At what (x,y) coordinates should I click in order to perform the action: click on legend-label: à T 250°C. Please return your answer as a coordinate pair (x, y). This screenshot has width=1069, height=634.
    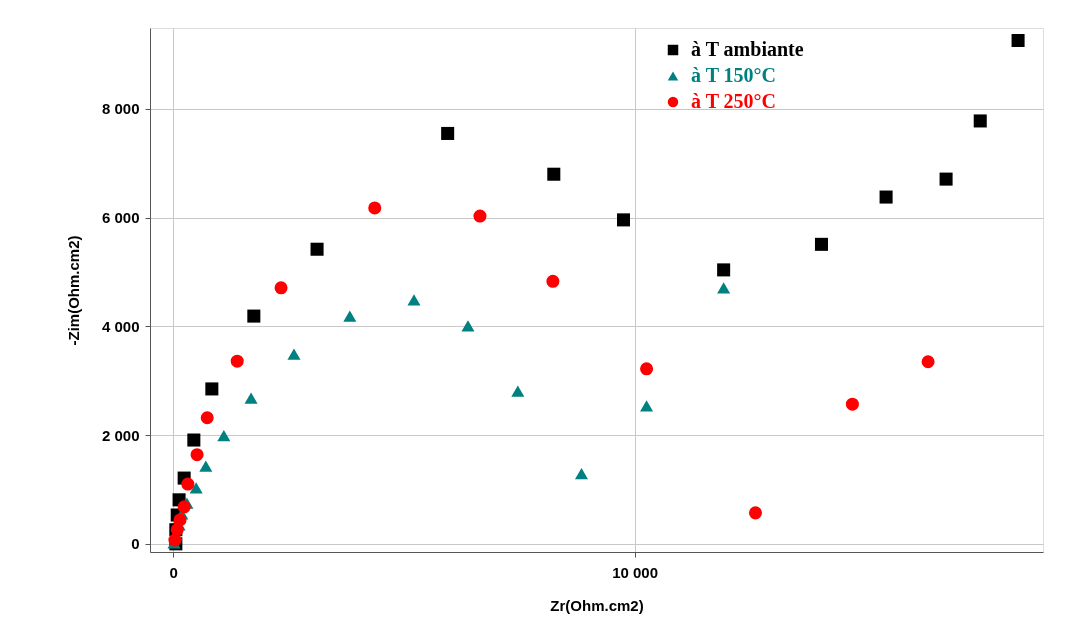
    Looking at the image, I should click on (734, 101).